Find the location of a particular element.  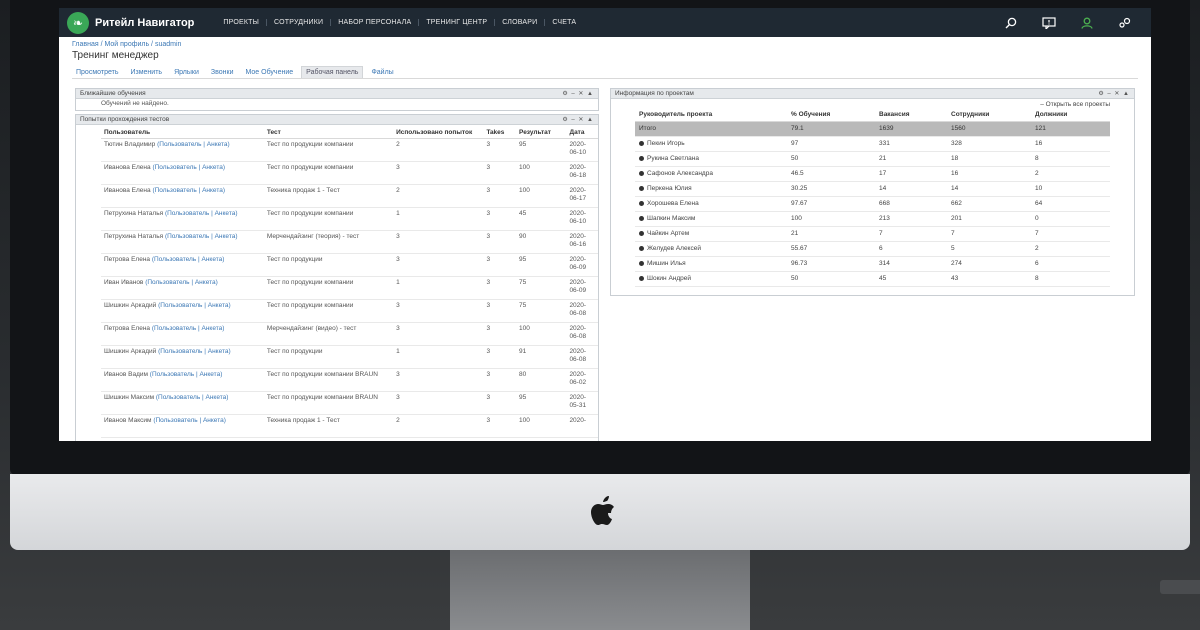

manager-cell: Шапкин Максим is located at coordinates (711, 219).